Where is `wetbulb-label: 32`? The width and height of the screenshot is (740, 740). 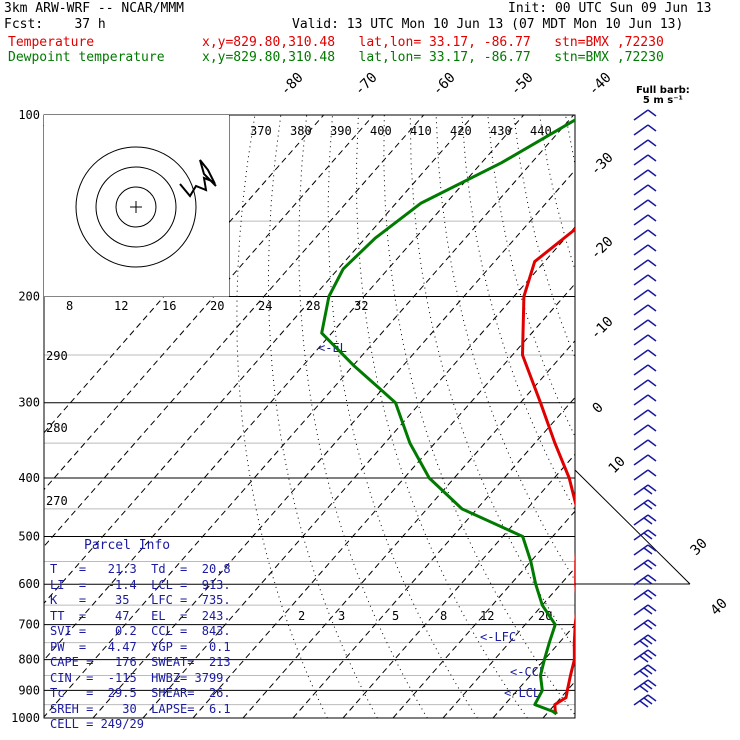 wetbulb-label: 32 is located at coordinates (361, 306).